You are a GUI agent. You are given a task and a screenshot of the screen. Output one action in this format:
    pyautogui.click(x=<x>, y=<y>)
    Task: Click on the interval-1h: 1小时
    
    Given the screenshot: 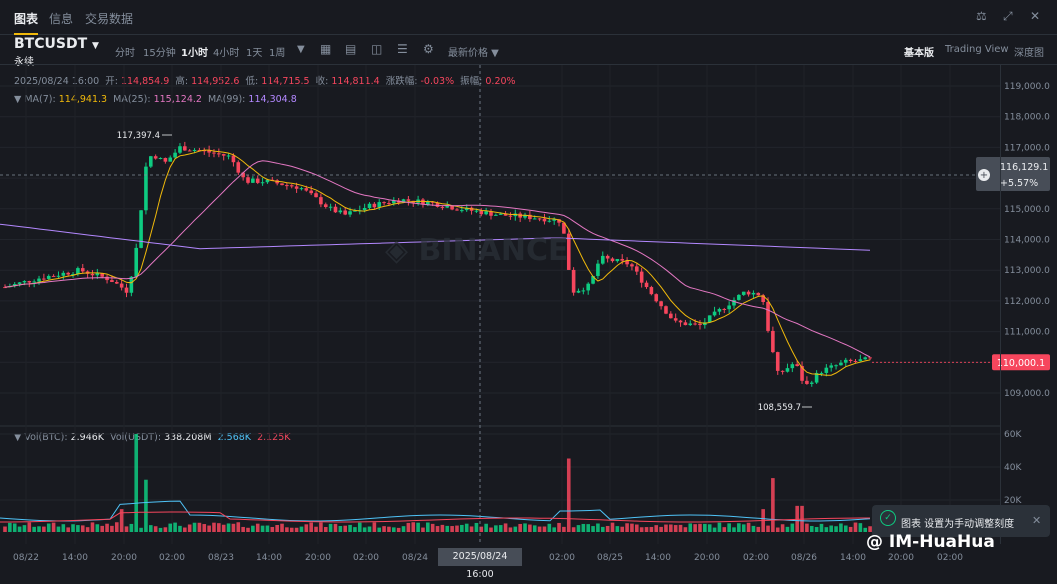 What is the action you would take?
    pyautogui.click(x=194, y=53)
    